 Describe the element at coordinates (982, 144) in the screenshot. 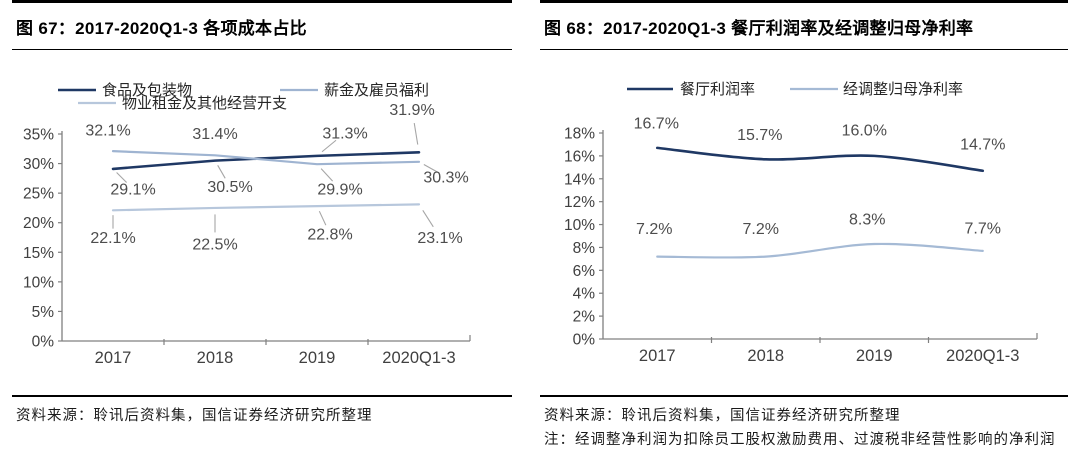

I see `data-label: 14.7%` at that location.